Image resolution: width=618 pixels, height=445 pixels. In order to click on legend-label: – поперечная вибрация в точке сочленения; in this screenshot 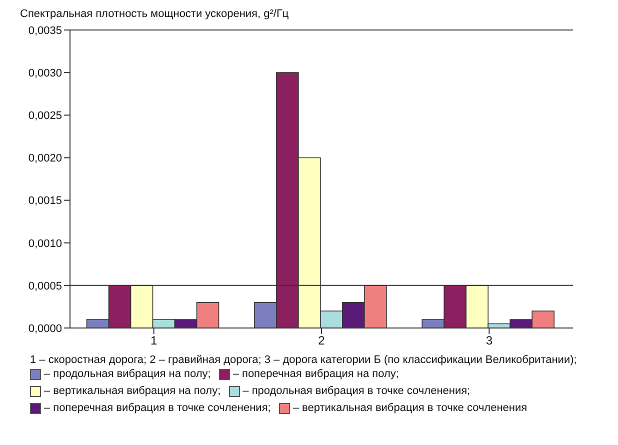, I will do `click(157, 408)`.